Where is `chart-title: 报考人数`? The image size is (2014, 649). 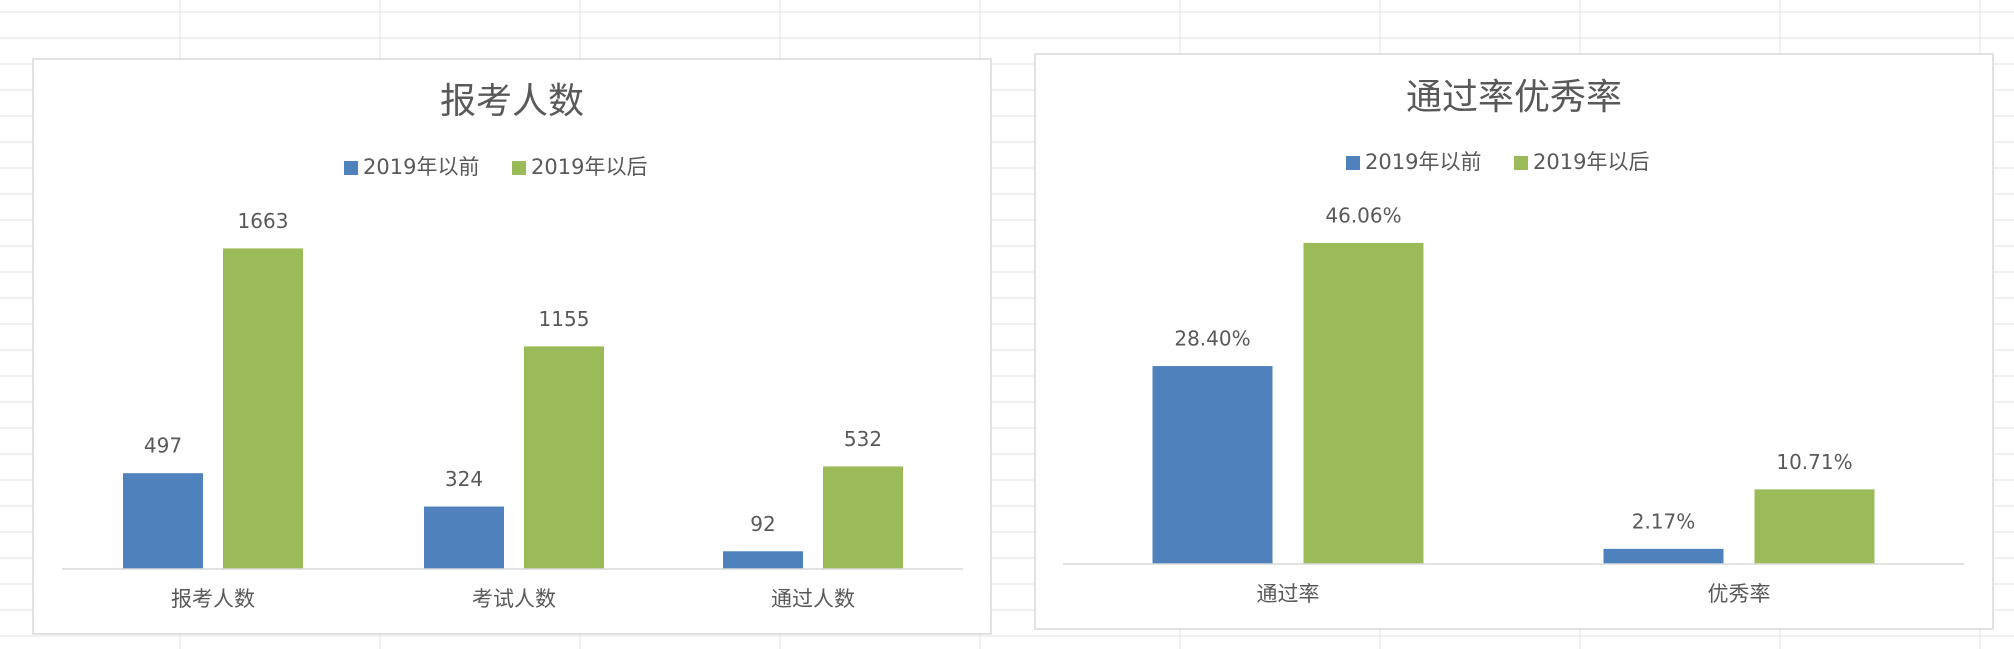
chart-title: 报考人数 is located at coordinates (512, 101).